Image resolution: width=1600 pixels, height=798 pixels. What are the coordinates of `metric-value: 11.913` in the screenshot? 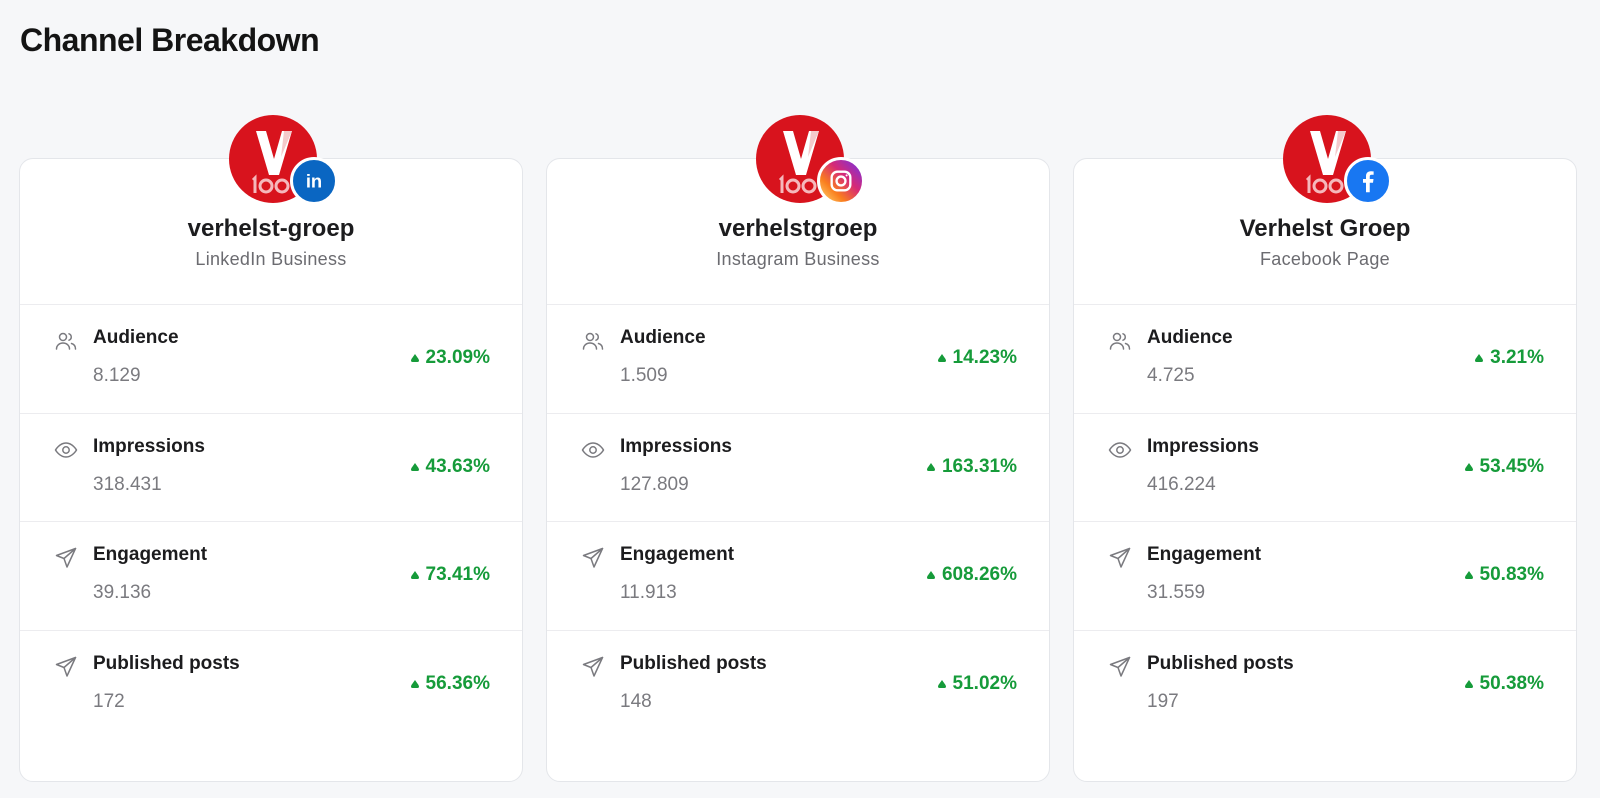 It's located at (648, 592).